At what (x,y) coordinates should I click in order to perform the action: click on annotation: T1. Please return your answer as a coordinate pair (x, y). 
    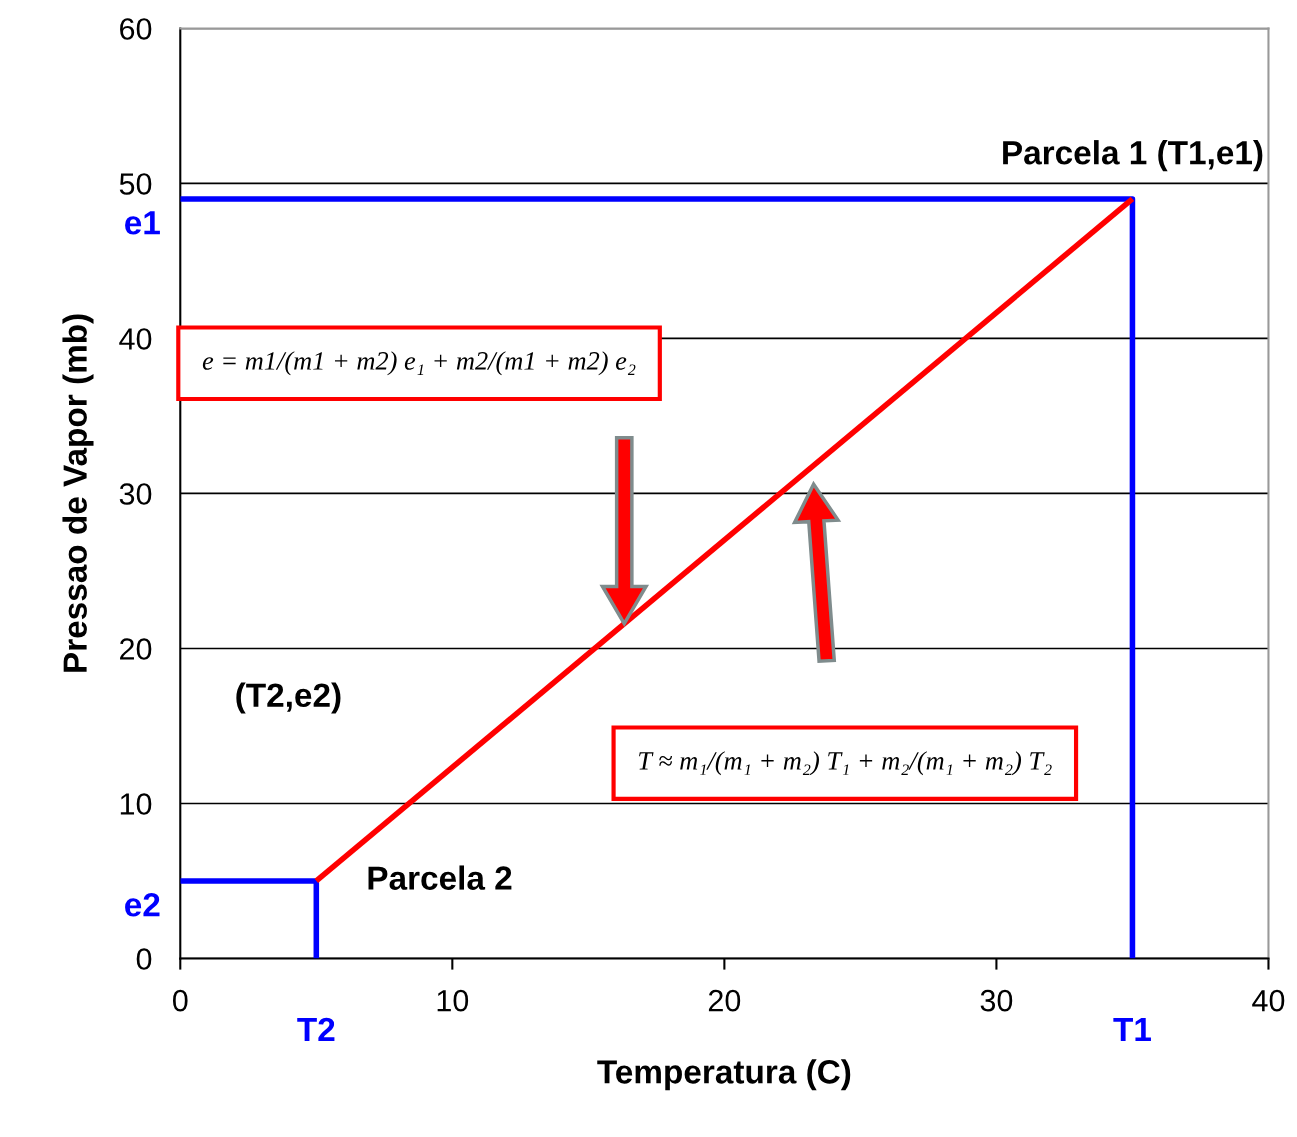
    Looking at the image, I should click on (1132, 1029).